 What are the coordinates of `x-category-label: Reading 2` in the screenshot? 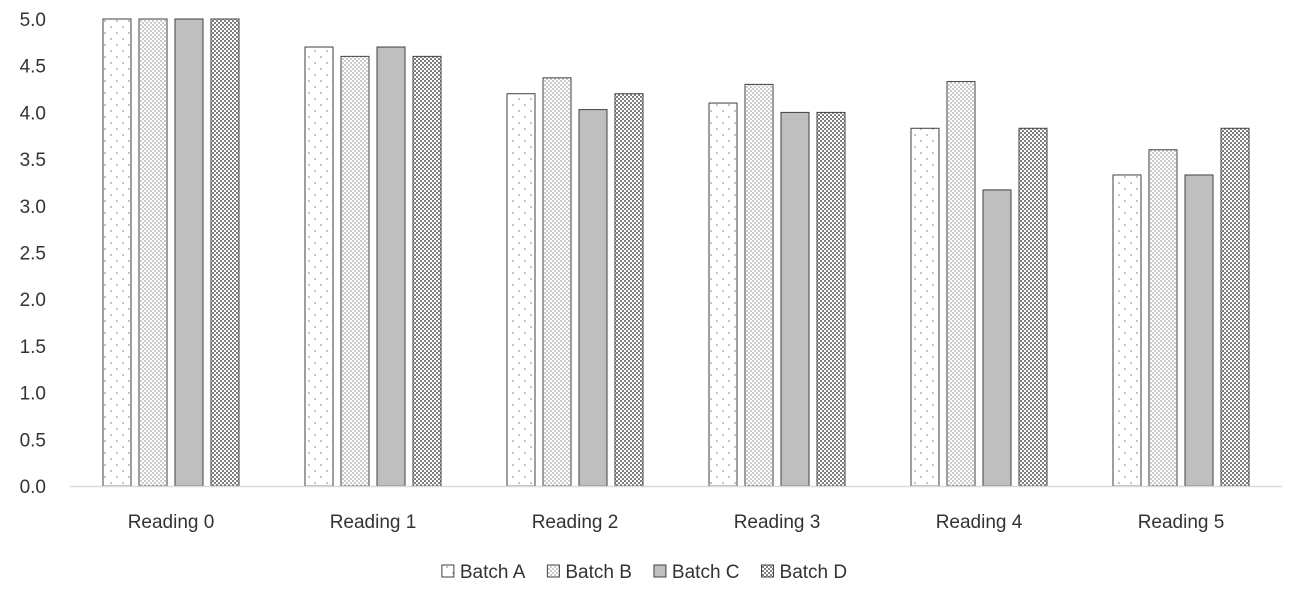 It's located at (575, 522).